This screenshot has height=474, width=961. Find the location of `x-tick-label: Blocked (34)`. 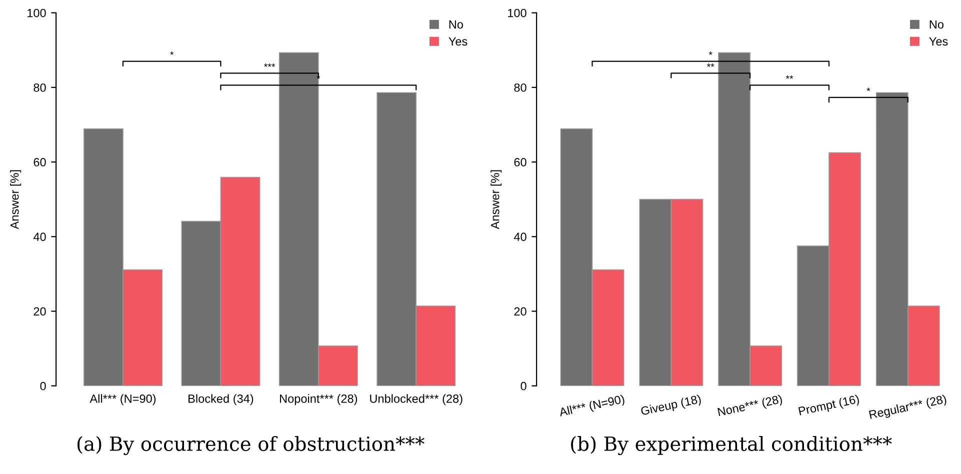

x-tick-label: Blocked (34) is located at coordinates (221, 400).